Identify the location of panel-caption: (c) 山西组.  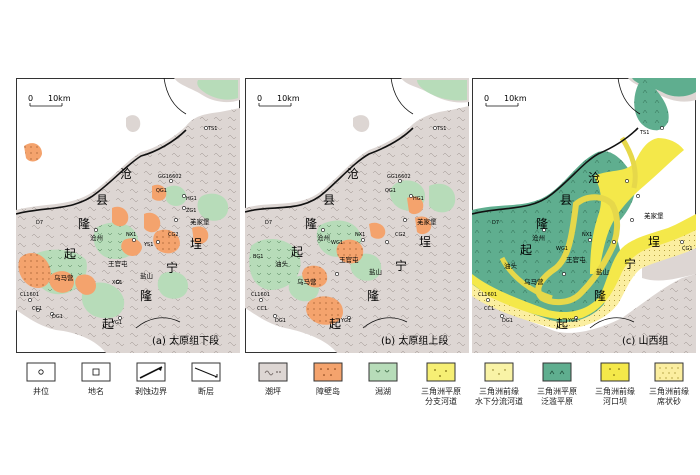
(645, 340).